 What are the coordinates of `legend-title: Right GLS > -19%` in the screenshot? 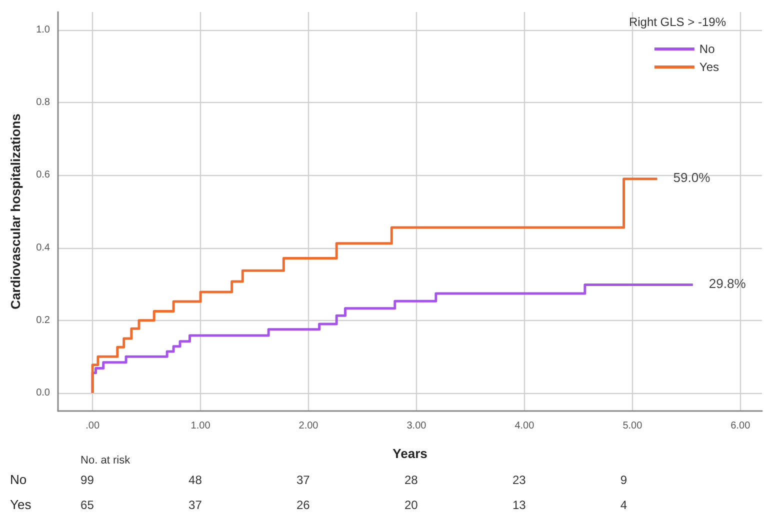 It's located at (677, 22).